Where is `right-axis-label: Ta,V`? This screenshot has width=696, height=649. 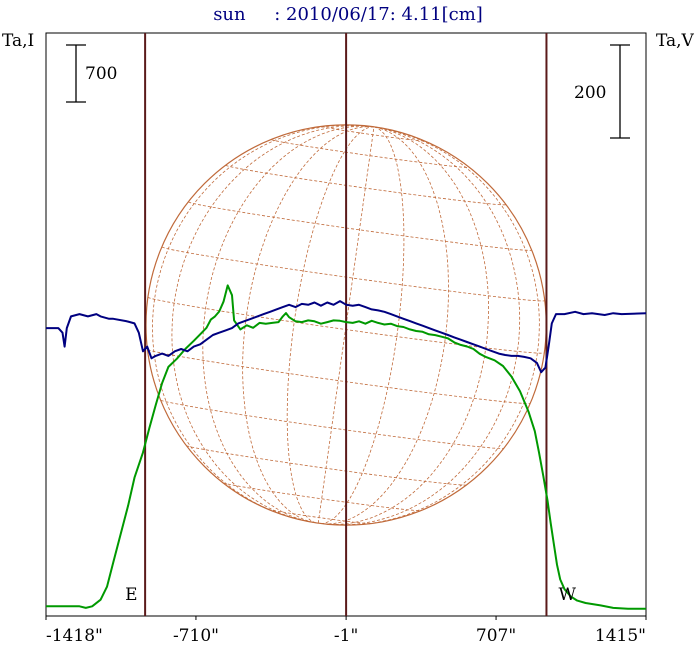 right-axis-label: Ta,V is located at coordinates (675, 41).